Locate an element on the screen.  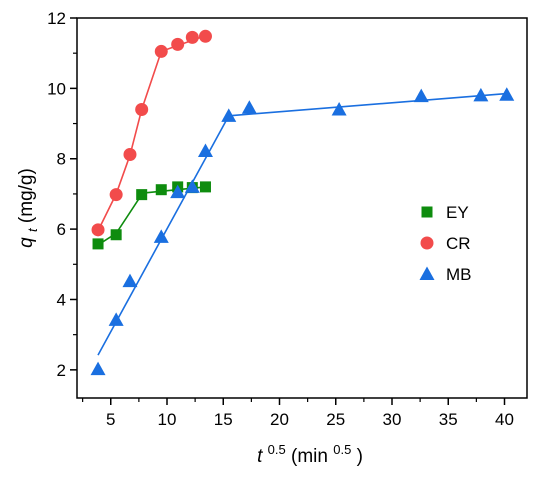
cr-legend-marker is located at coordinates (427, 243).